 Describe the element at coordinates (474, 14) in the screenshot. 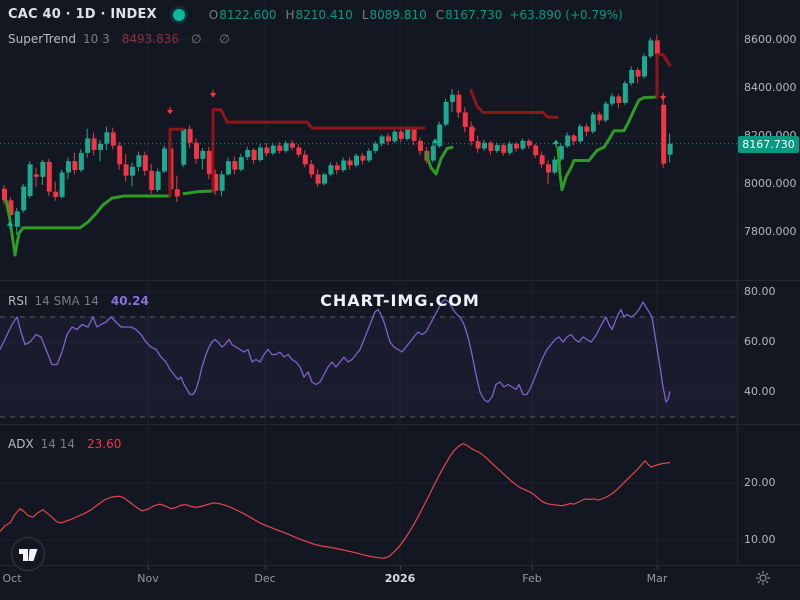

I see `ohlc-close-value: 8167.730` at that location.